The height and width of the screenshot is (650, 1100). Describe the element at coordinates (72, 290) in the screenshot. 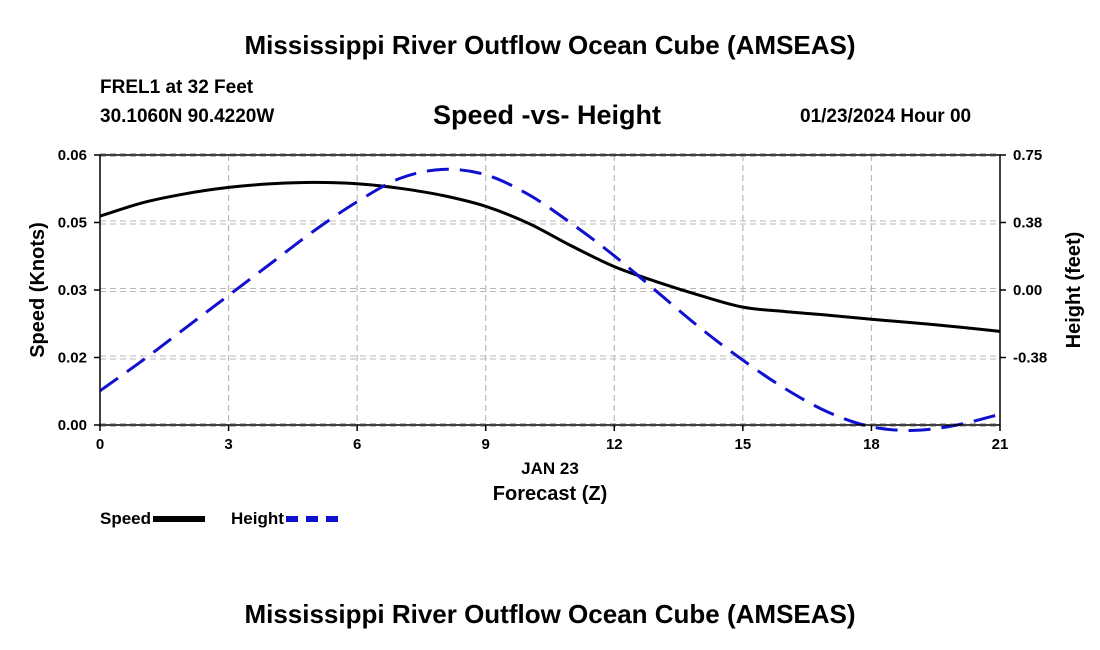

I see `y-tick-label: 0.03` at that location.